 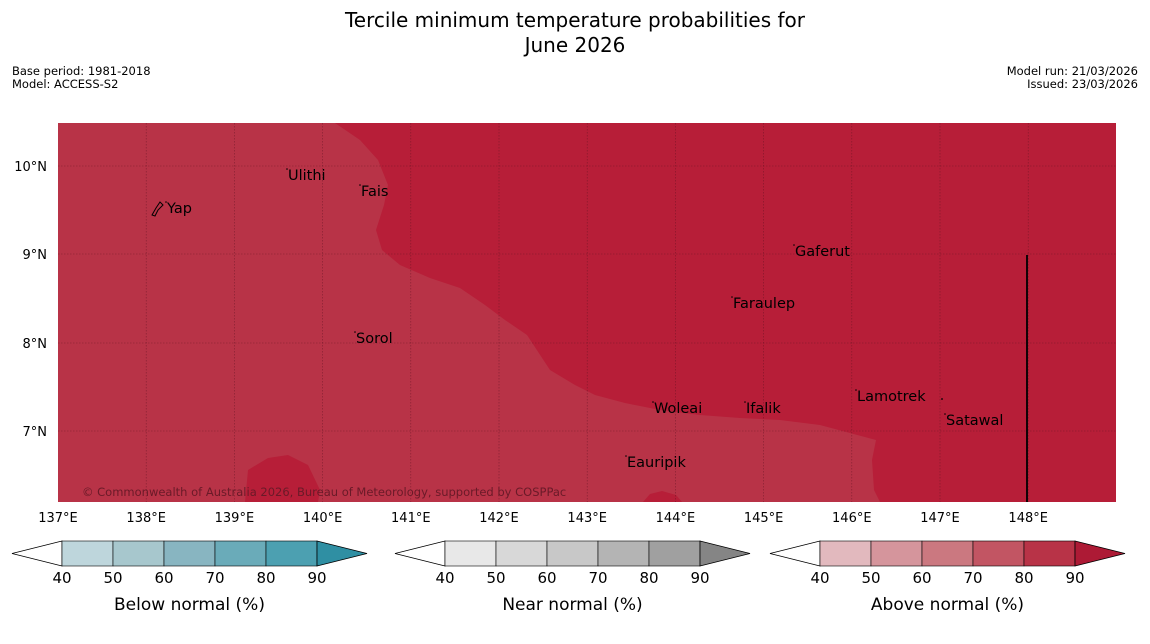 I want to click on latitude-label: 10°N, so click(x=30, y=167).